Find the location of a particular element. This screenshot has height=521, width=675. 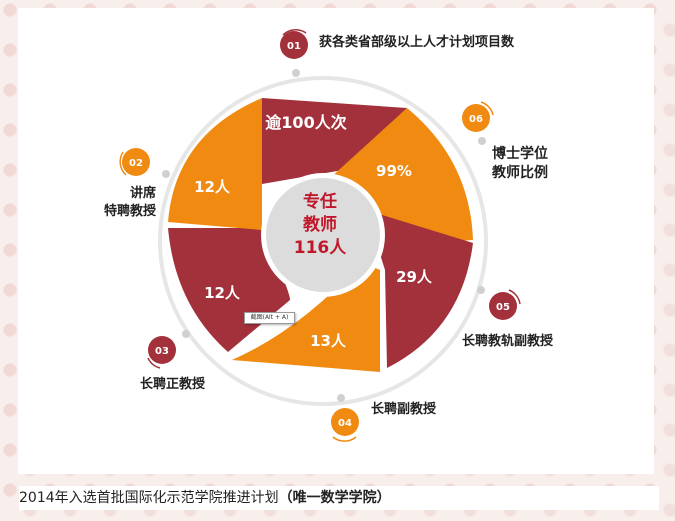

screenshot-tooltip: 截图(Alt + A) is located at coordinates (269, 318).